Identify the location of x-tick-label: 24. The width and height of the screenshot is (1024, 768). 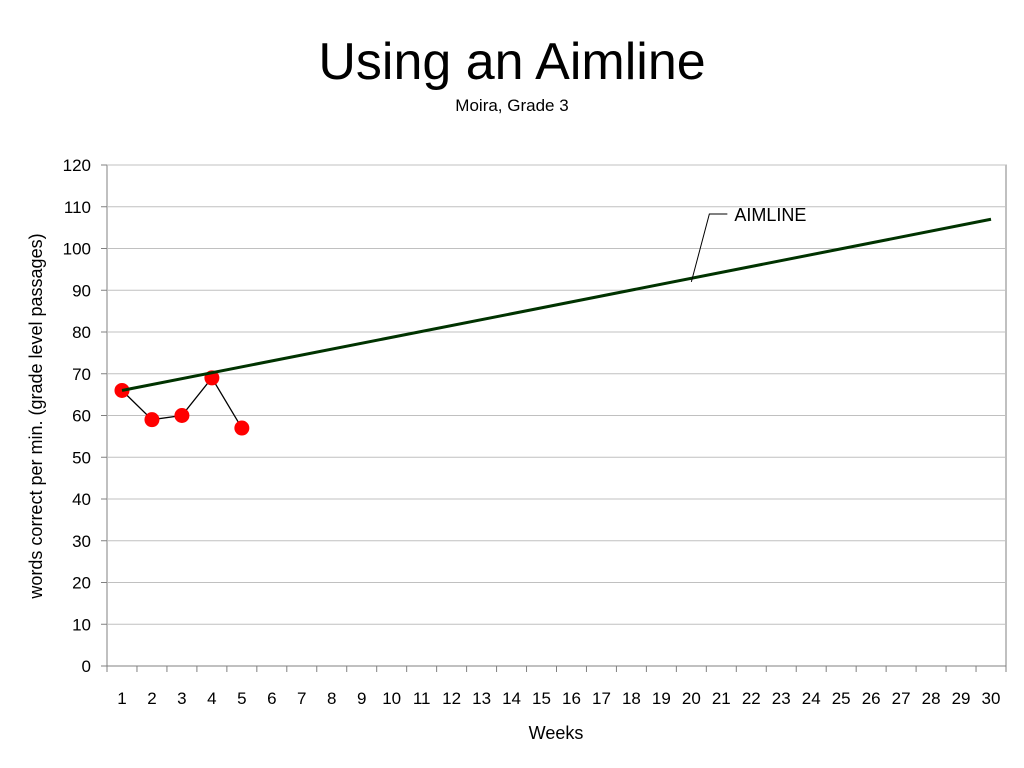
(811, 698).